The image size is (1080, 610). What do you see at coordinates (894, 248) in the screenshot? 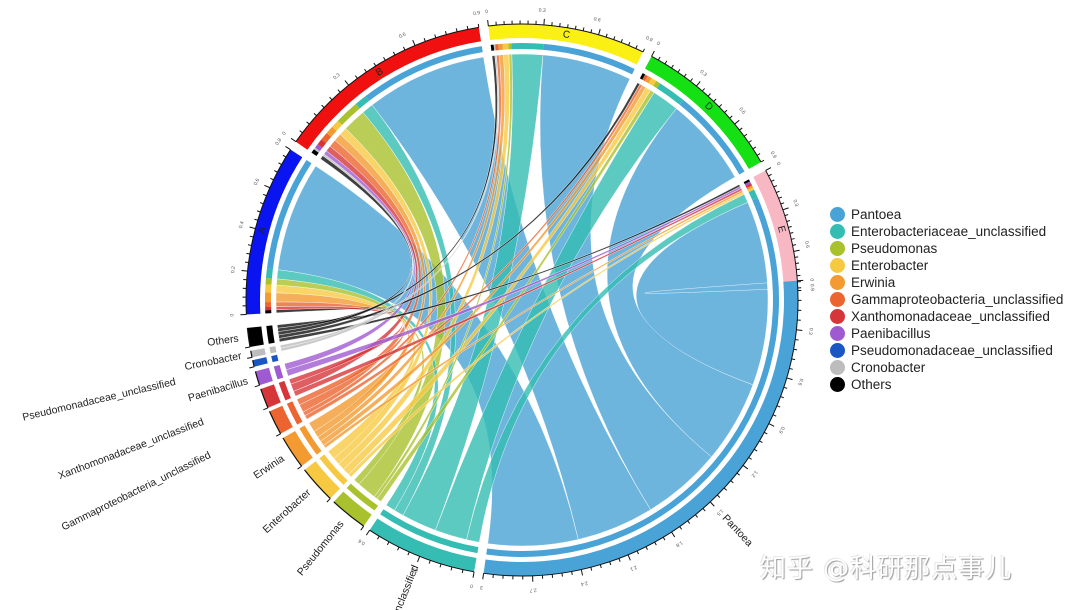
I see `legend-label: Pseudomonas` at bounding box center [894, 248].